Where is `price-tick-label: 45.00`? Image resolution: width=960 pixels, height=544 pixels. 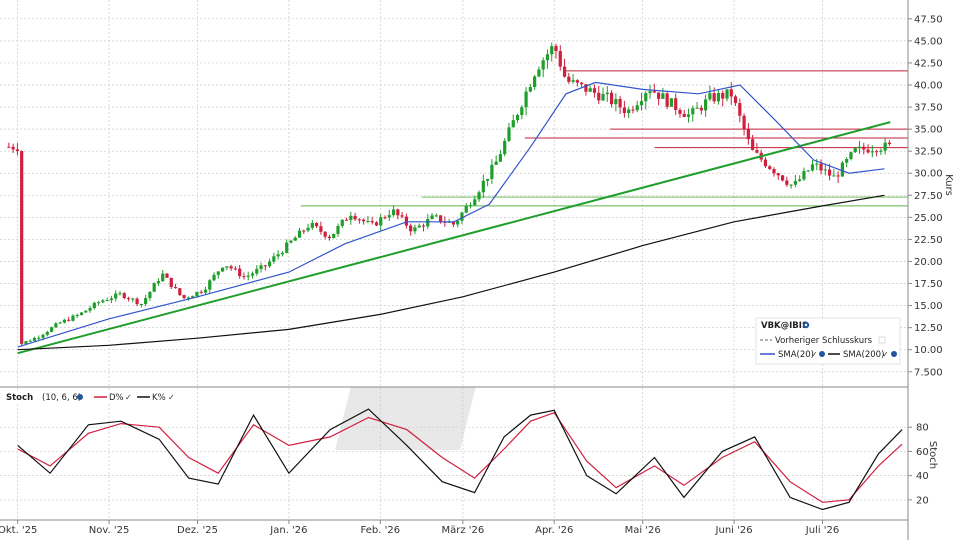
price-tick-label: 45.00 is located at coordinates (928, 41).